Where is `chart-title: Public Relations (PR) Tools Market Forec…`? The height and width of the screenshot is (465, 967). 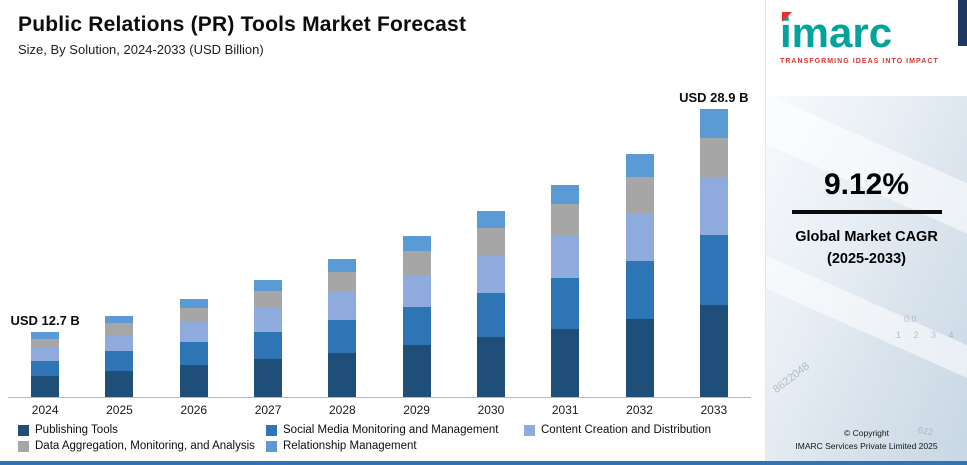
chart-title: Public Relations (PR) Tools Market Forec… is located at coordinates (242, 24).